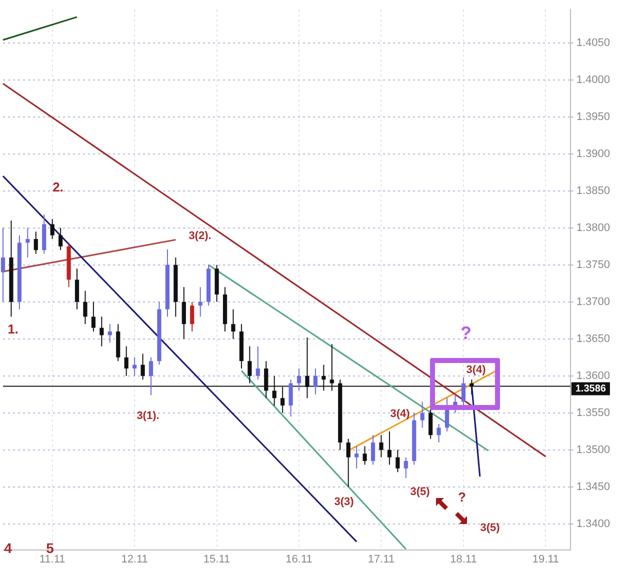  I want to click on x-tick-label: 11.11, so click(52, 559).